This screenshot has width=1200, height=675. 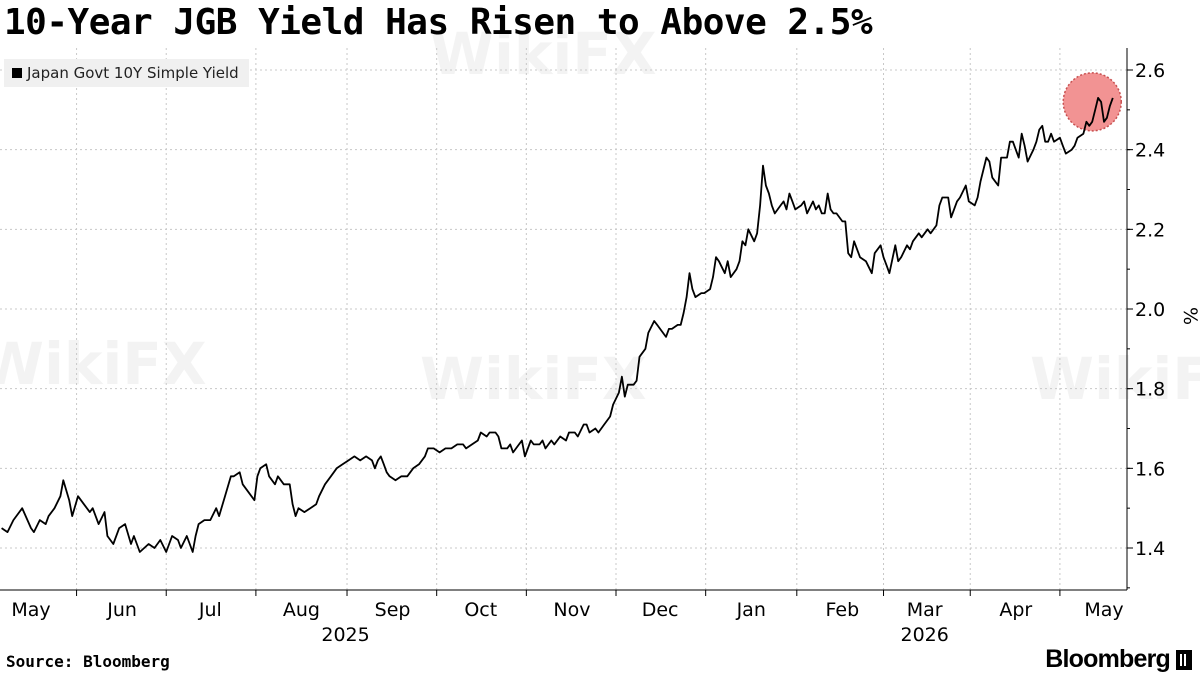 I want to click on y-tick-label: 1.8, so click(x=1150, y=390).